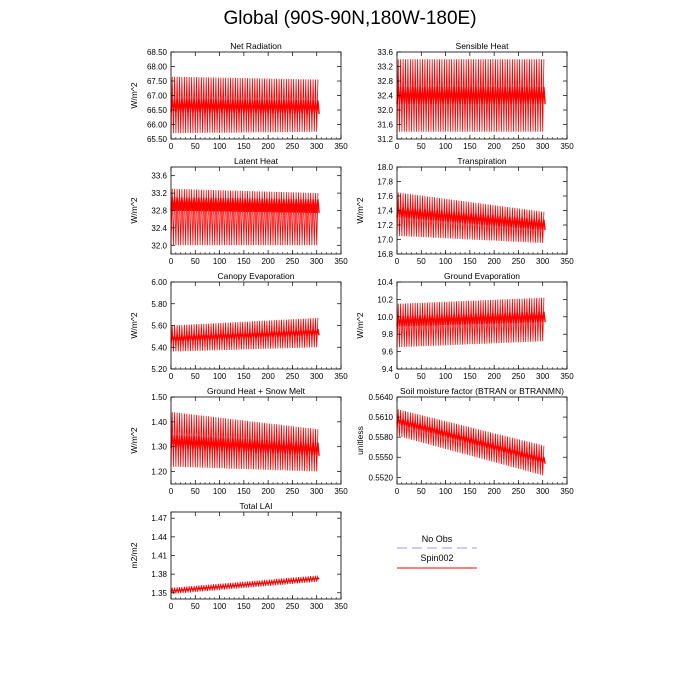  I want to click on chart-title: Sensible Heat, so click(483, 46).